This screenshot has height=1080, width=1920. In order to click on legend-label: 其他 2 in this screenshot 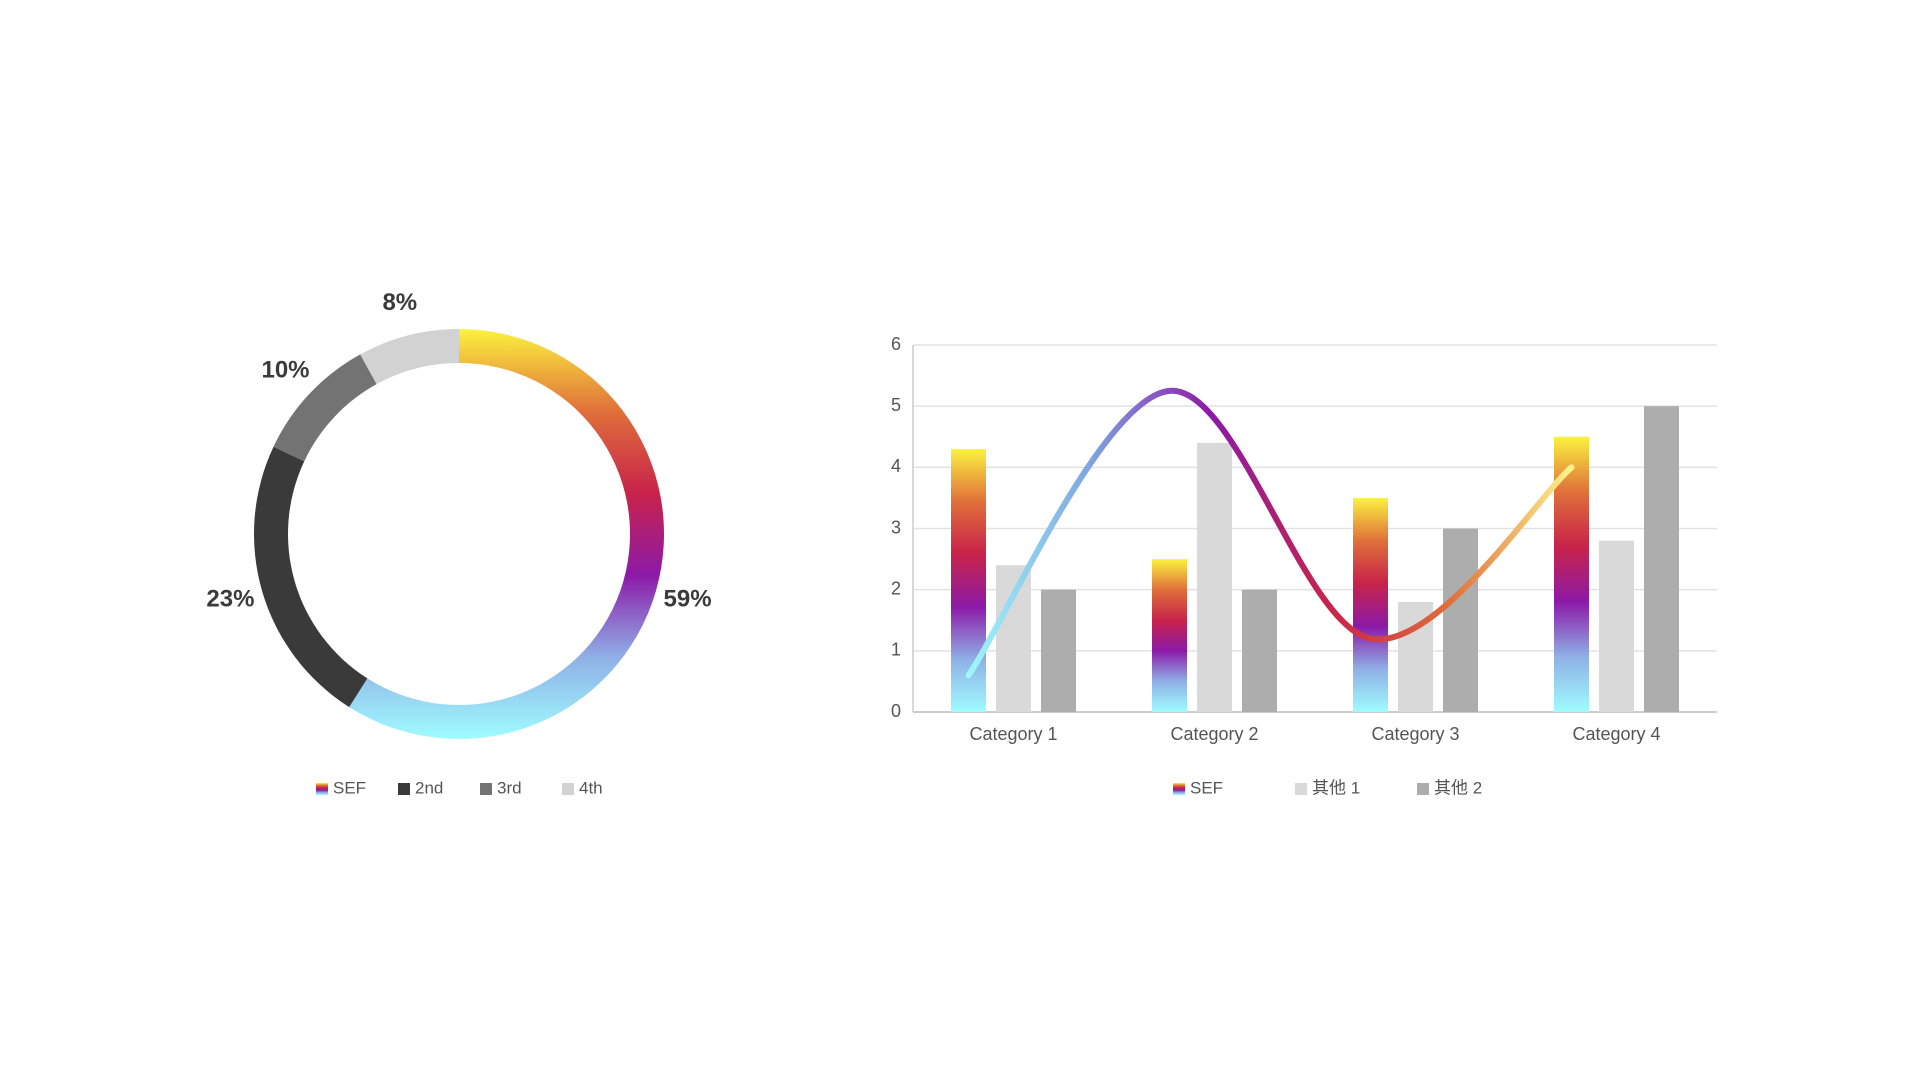, I will do `click(1458, 787)`.